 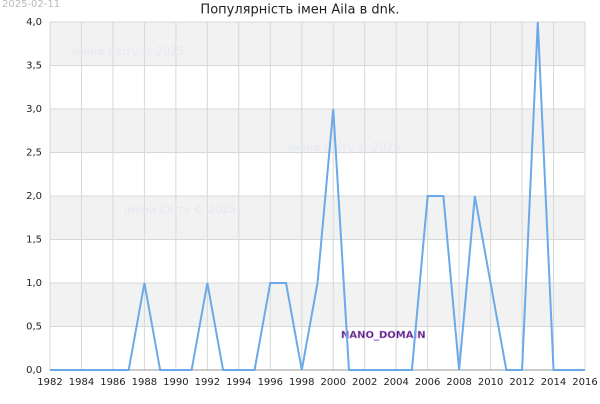 I want to click on y-tick-label: 1,0, so click(x=34, y=283).